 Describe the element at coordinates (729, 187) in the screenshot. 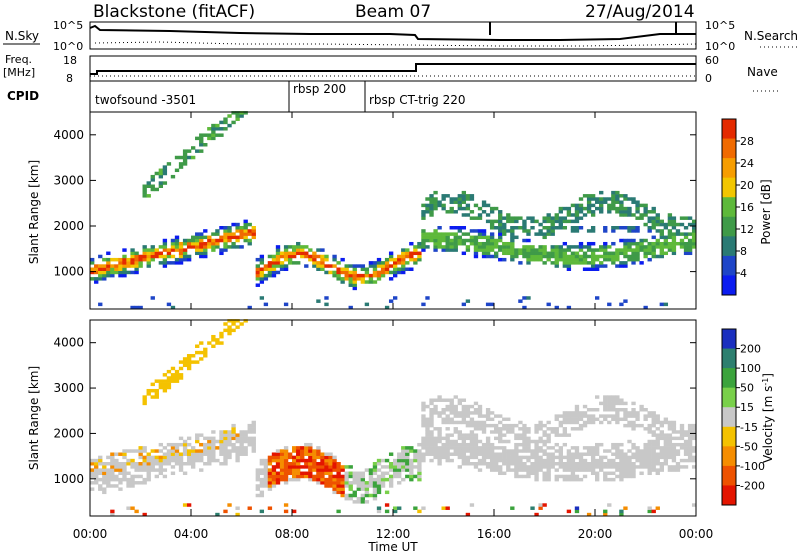

I see `colorbar-swatch` at that location.